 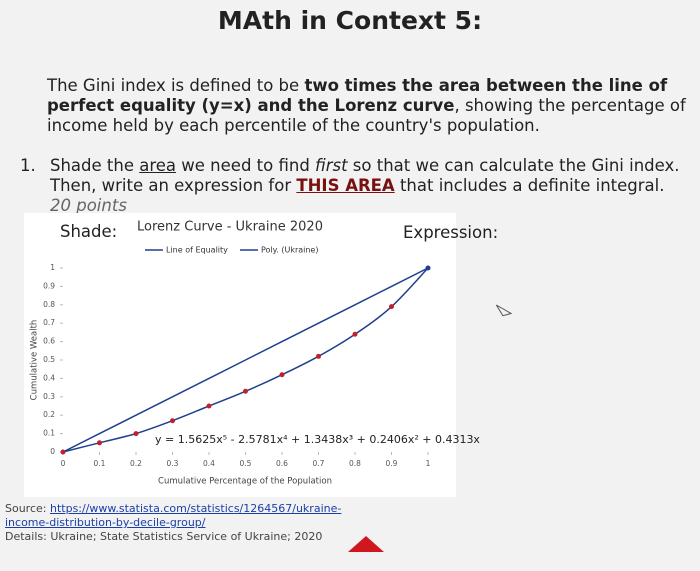 I want to click on x-tick-label: 0.7, so click(x=319, y=463).